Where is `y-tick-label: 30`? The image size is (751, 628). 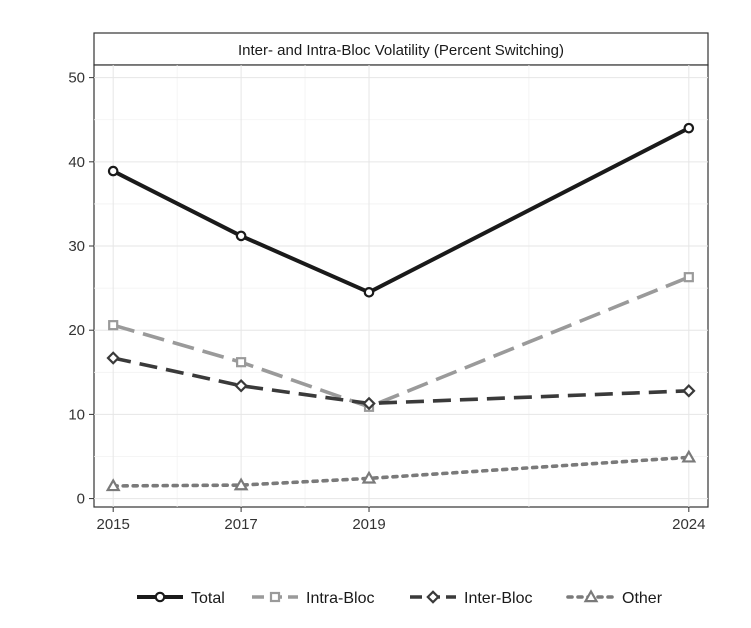 y-tick-label: 30 is located at coordinates (76, 246).